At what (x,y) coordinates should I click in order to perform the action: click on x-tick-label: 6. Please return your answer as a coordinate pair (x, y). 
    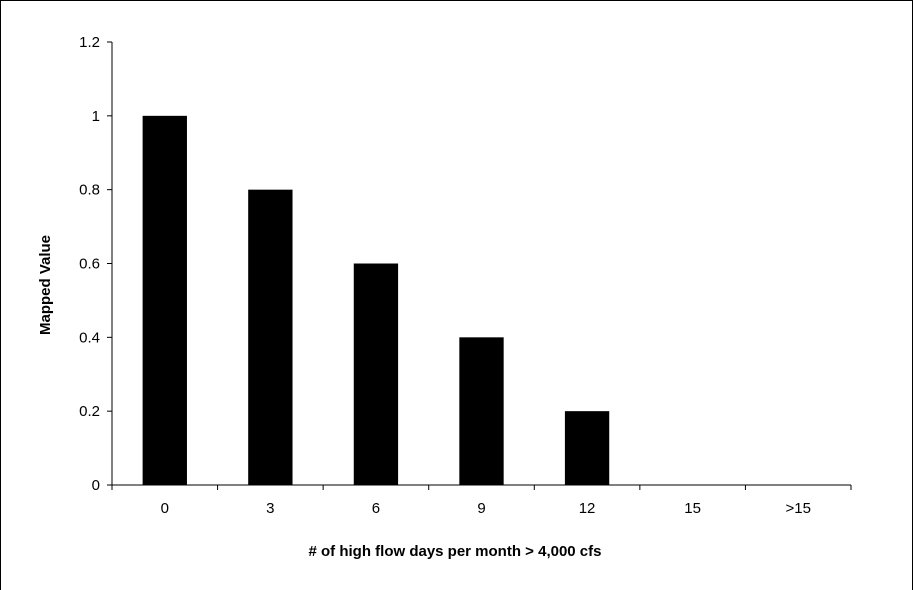
    Looking at the image, I should click on (376, 508).